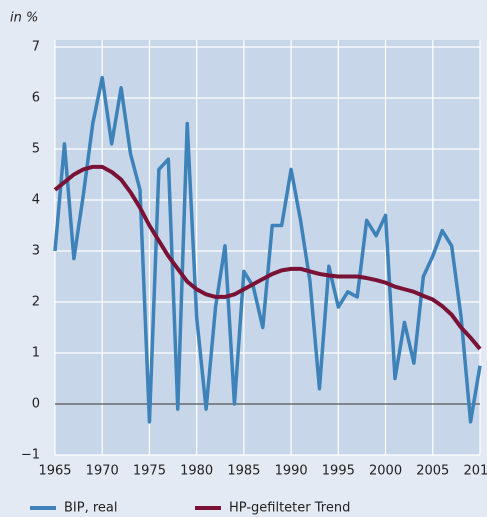 The image size is (487, 517). Describe the element at coordinates (54, 471) in the screenshot. I see `x-tick-label: 1965` at that location.